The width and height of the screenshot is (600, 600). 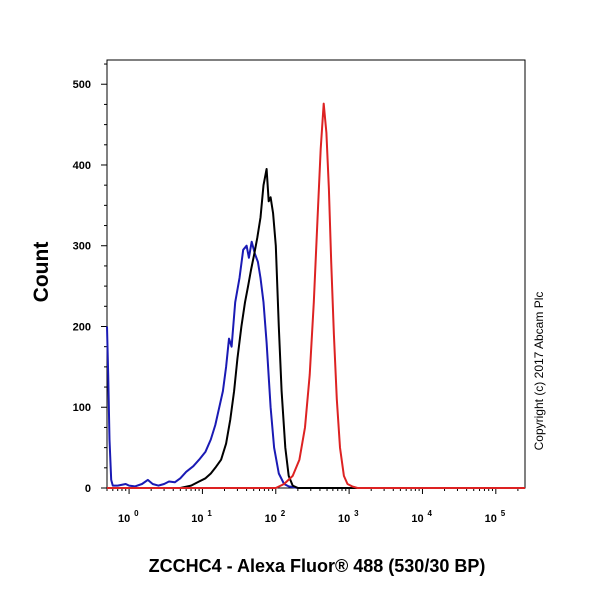 What do you see at coordinates (312, 506) in the screenshot?
I see `x-axis-ticks: 10 0 10 1 10 2 10 3 10 4 10 5` at bounding box center [312, 506].